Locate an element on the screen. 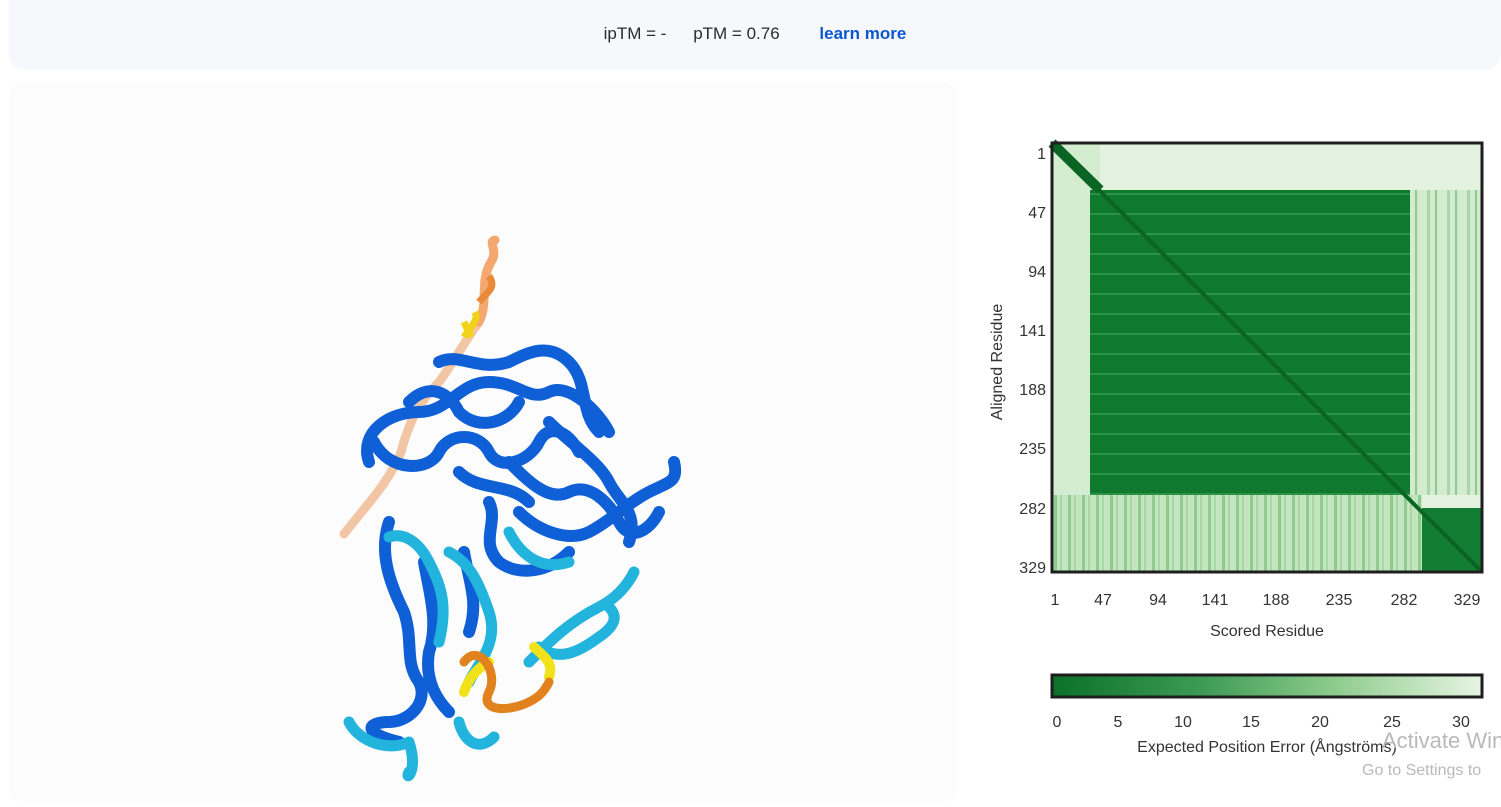 The height and width of the screenshot is (807, 1501). pae-colorbar is located at coordinates (1267, 686).